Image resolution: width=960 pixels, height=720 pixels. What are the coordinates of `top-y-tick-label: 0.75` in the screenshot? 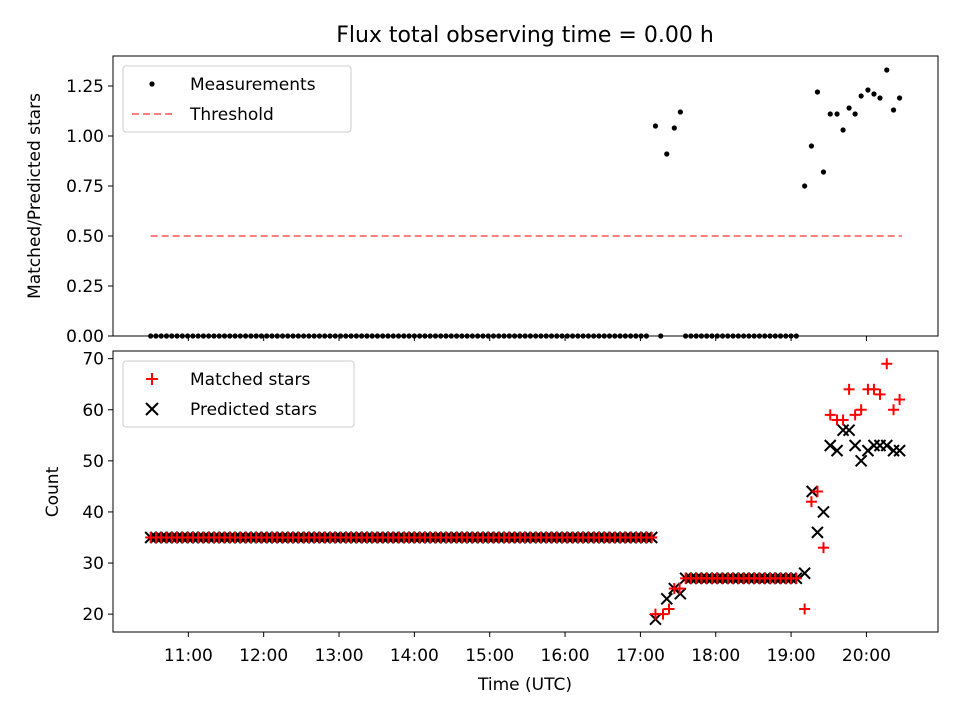 It's located at (85, 187).